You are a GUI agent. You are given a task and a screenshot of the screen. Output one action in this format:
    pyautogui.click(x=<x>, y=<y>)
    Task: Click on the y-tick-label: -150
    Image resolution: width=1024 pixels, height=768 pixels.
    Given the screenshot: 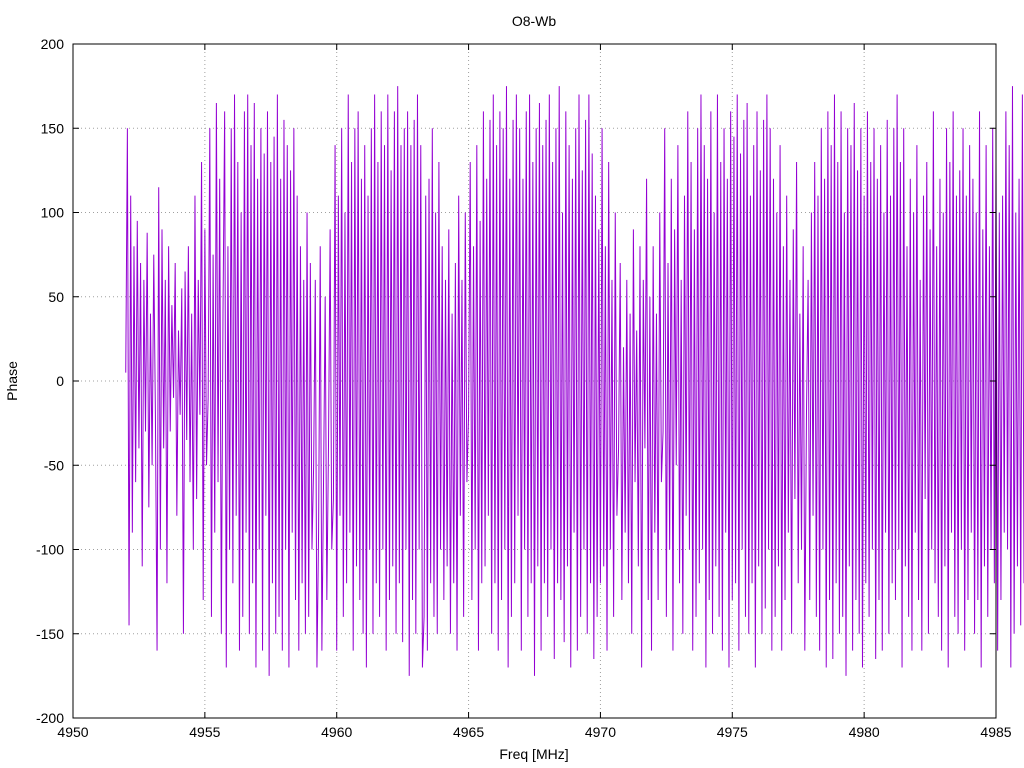 What is the action you would take?
    pyautogui.click(x=50, y=634)
    